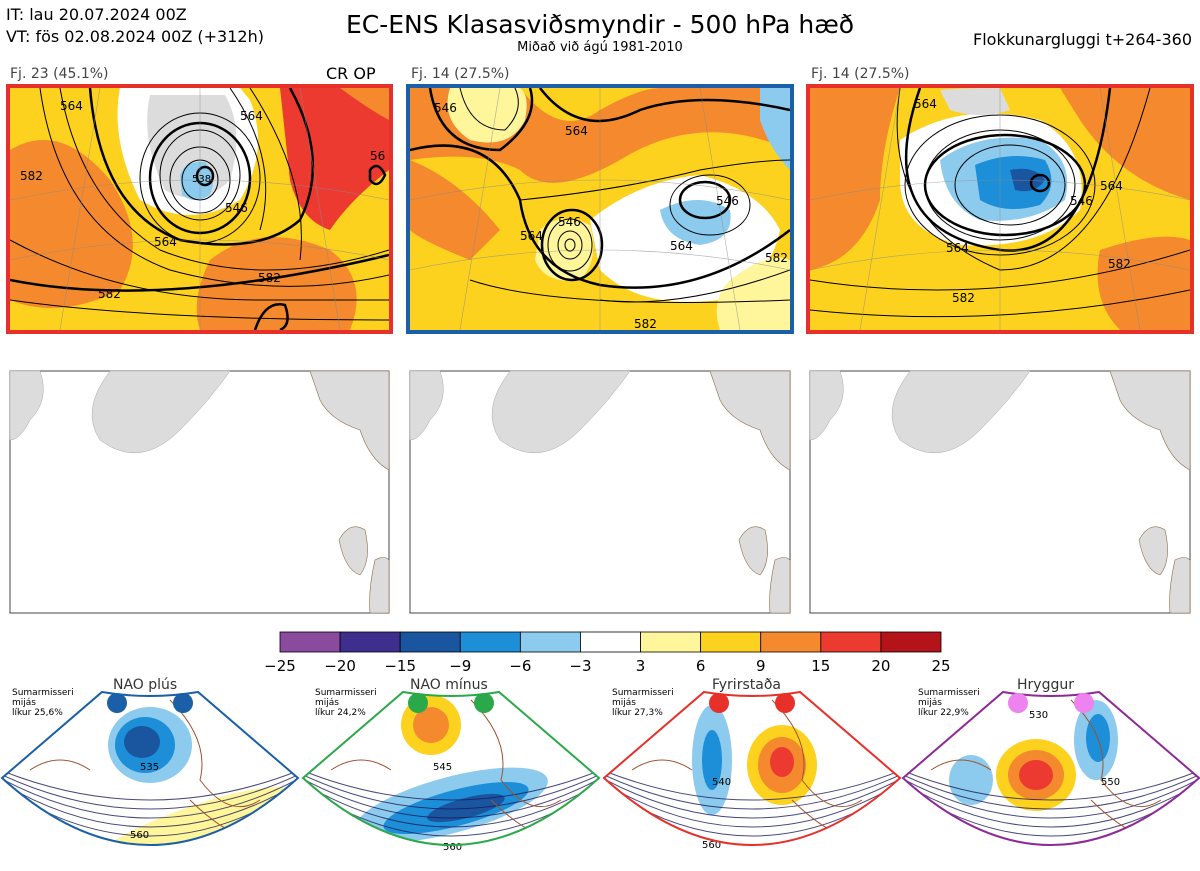  What do you see at coordinates (520, 666) in the screenshot?
I see `colorbar-tick: −6` at bounding box center [520, 666].